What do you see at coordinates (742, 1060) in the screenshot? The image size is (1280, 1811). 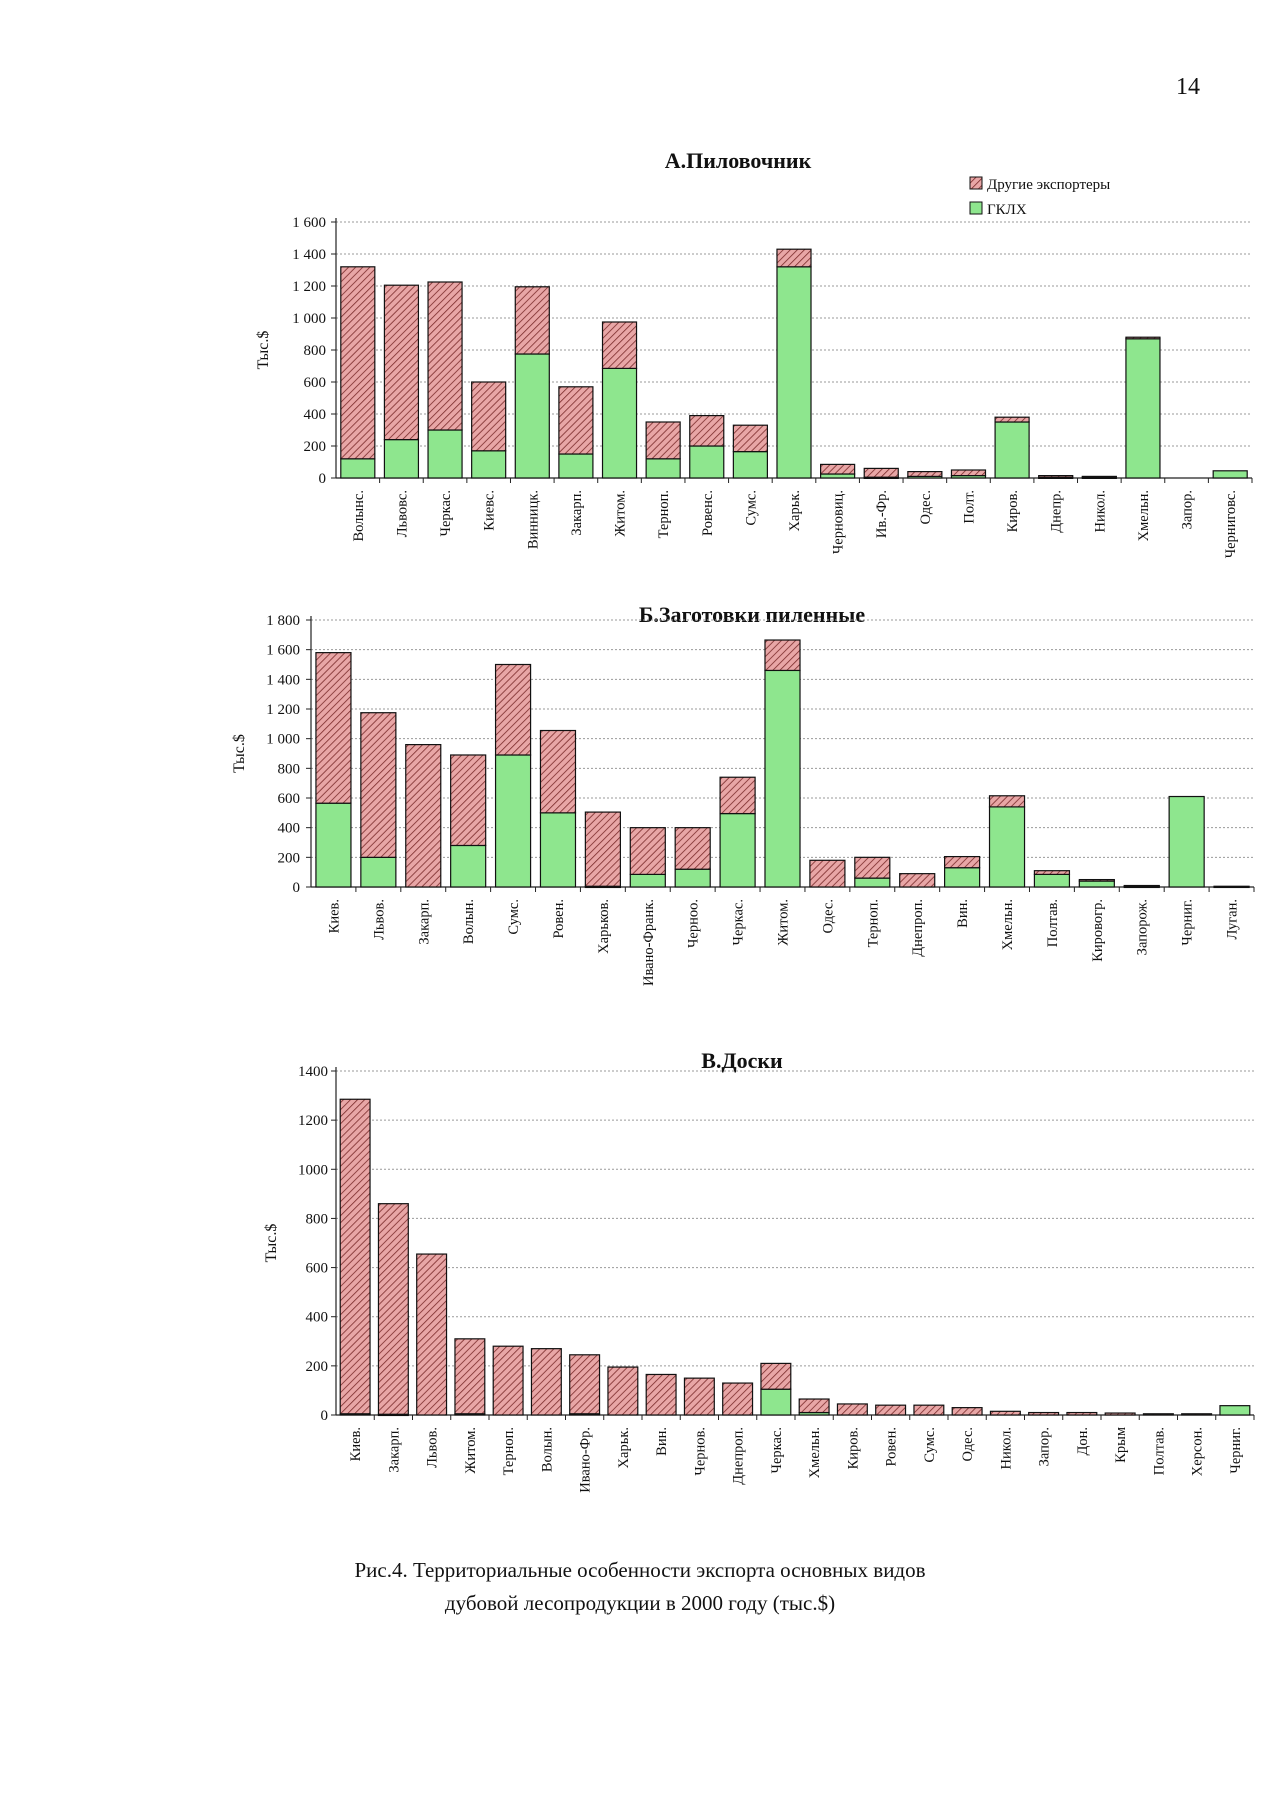 I see `chart-title: В.Доски` at bounding box center [742, 1060].